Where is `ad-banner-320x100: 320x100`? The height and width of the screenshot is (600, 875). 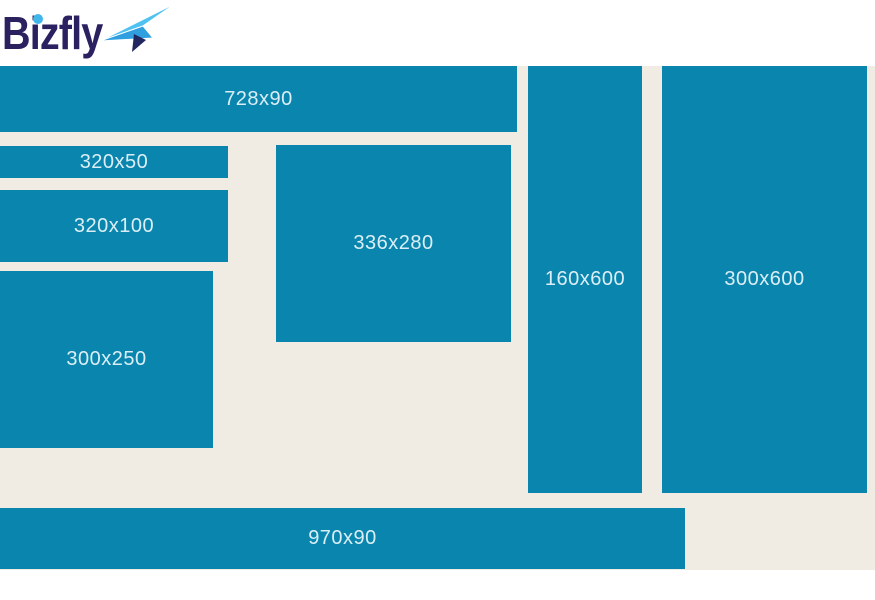
ad-banner-320x100: 320x100 is located at coordinates (114, 226).